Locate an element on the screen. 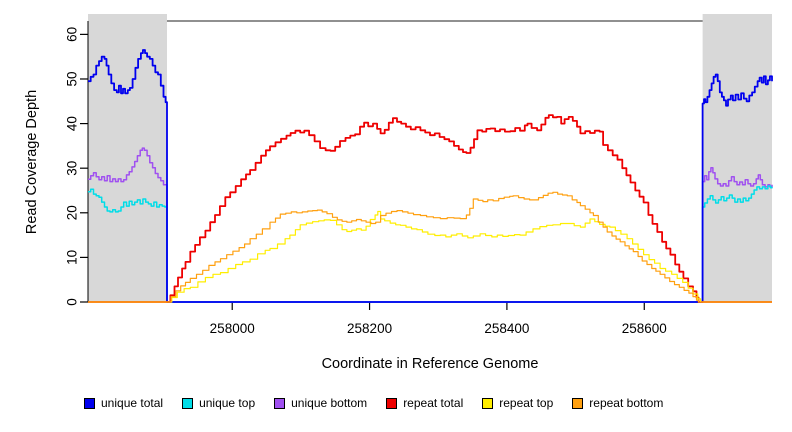 This screenshot has height=432, width=792. legend-label: repeat total is located at coordinates (433, 403).